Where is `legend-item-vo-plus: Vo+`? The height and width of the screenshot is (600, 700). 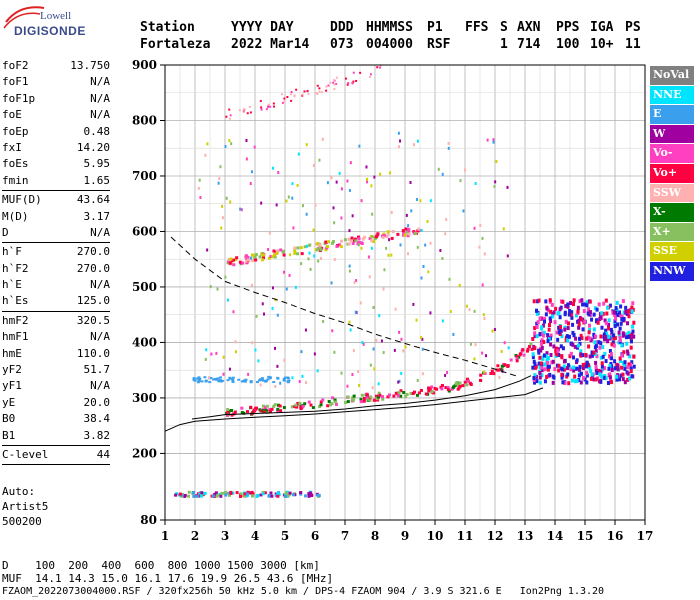 legend-item-vo-plus: Vo+ is located at coordinates (672, 173).